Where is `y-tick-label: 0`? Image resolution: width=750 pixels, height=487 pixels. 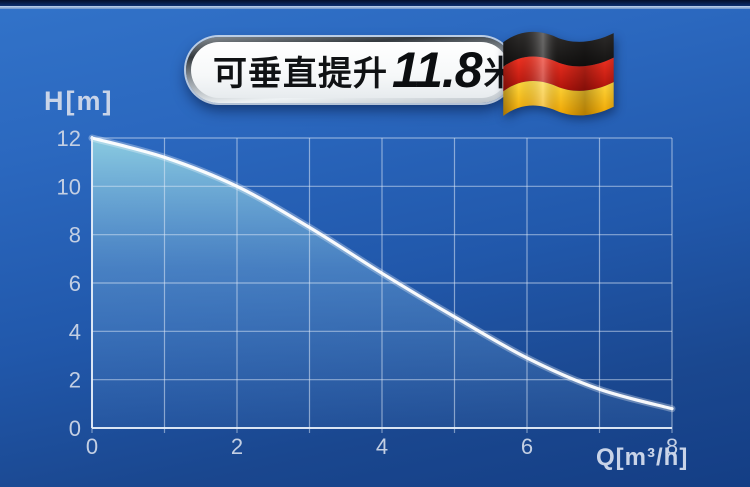 y-tick-label: 0 is located at coordinates (75, 428).